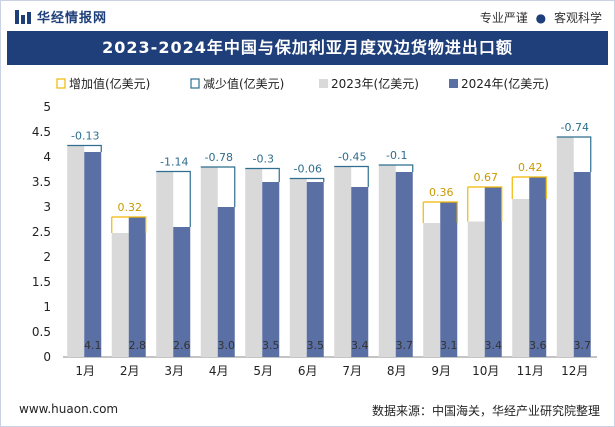  Describe the element at coordinates (538, 345) in the screenshot. I see `bar-2024-value-label: 3.6` at that location.